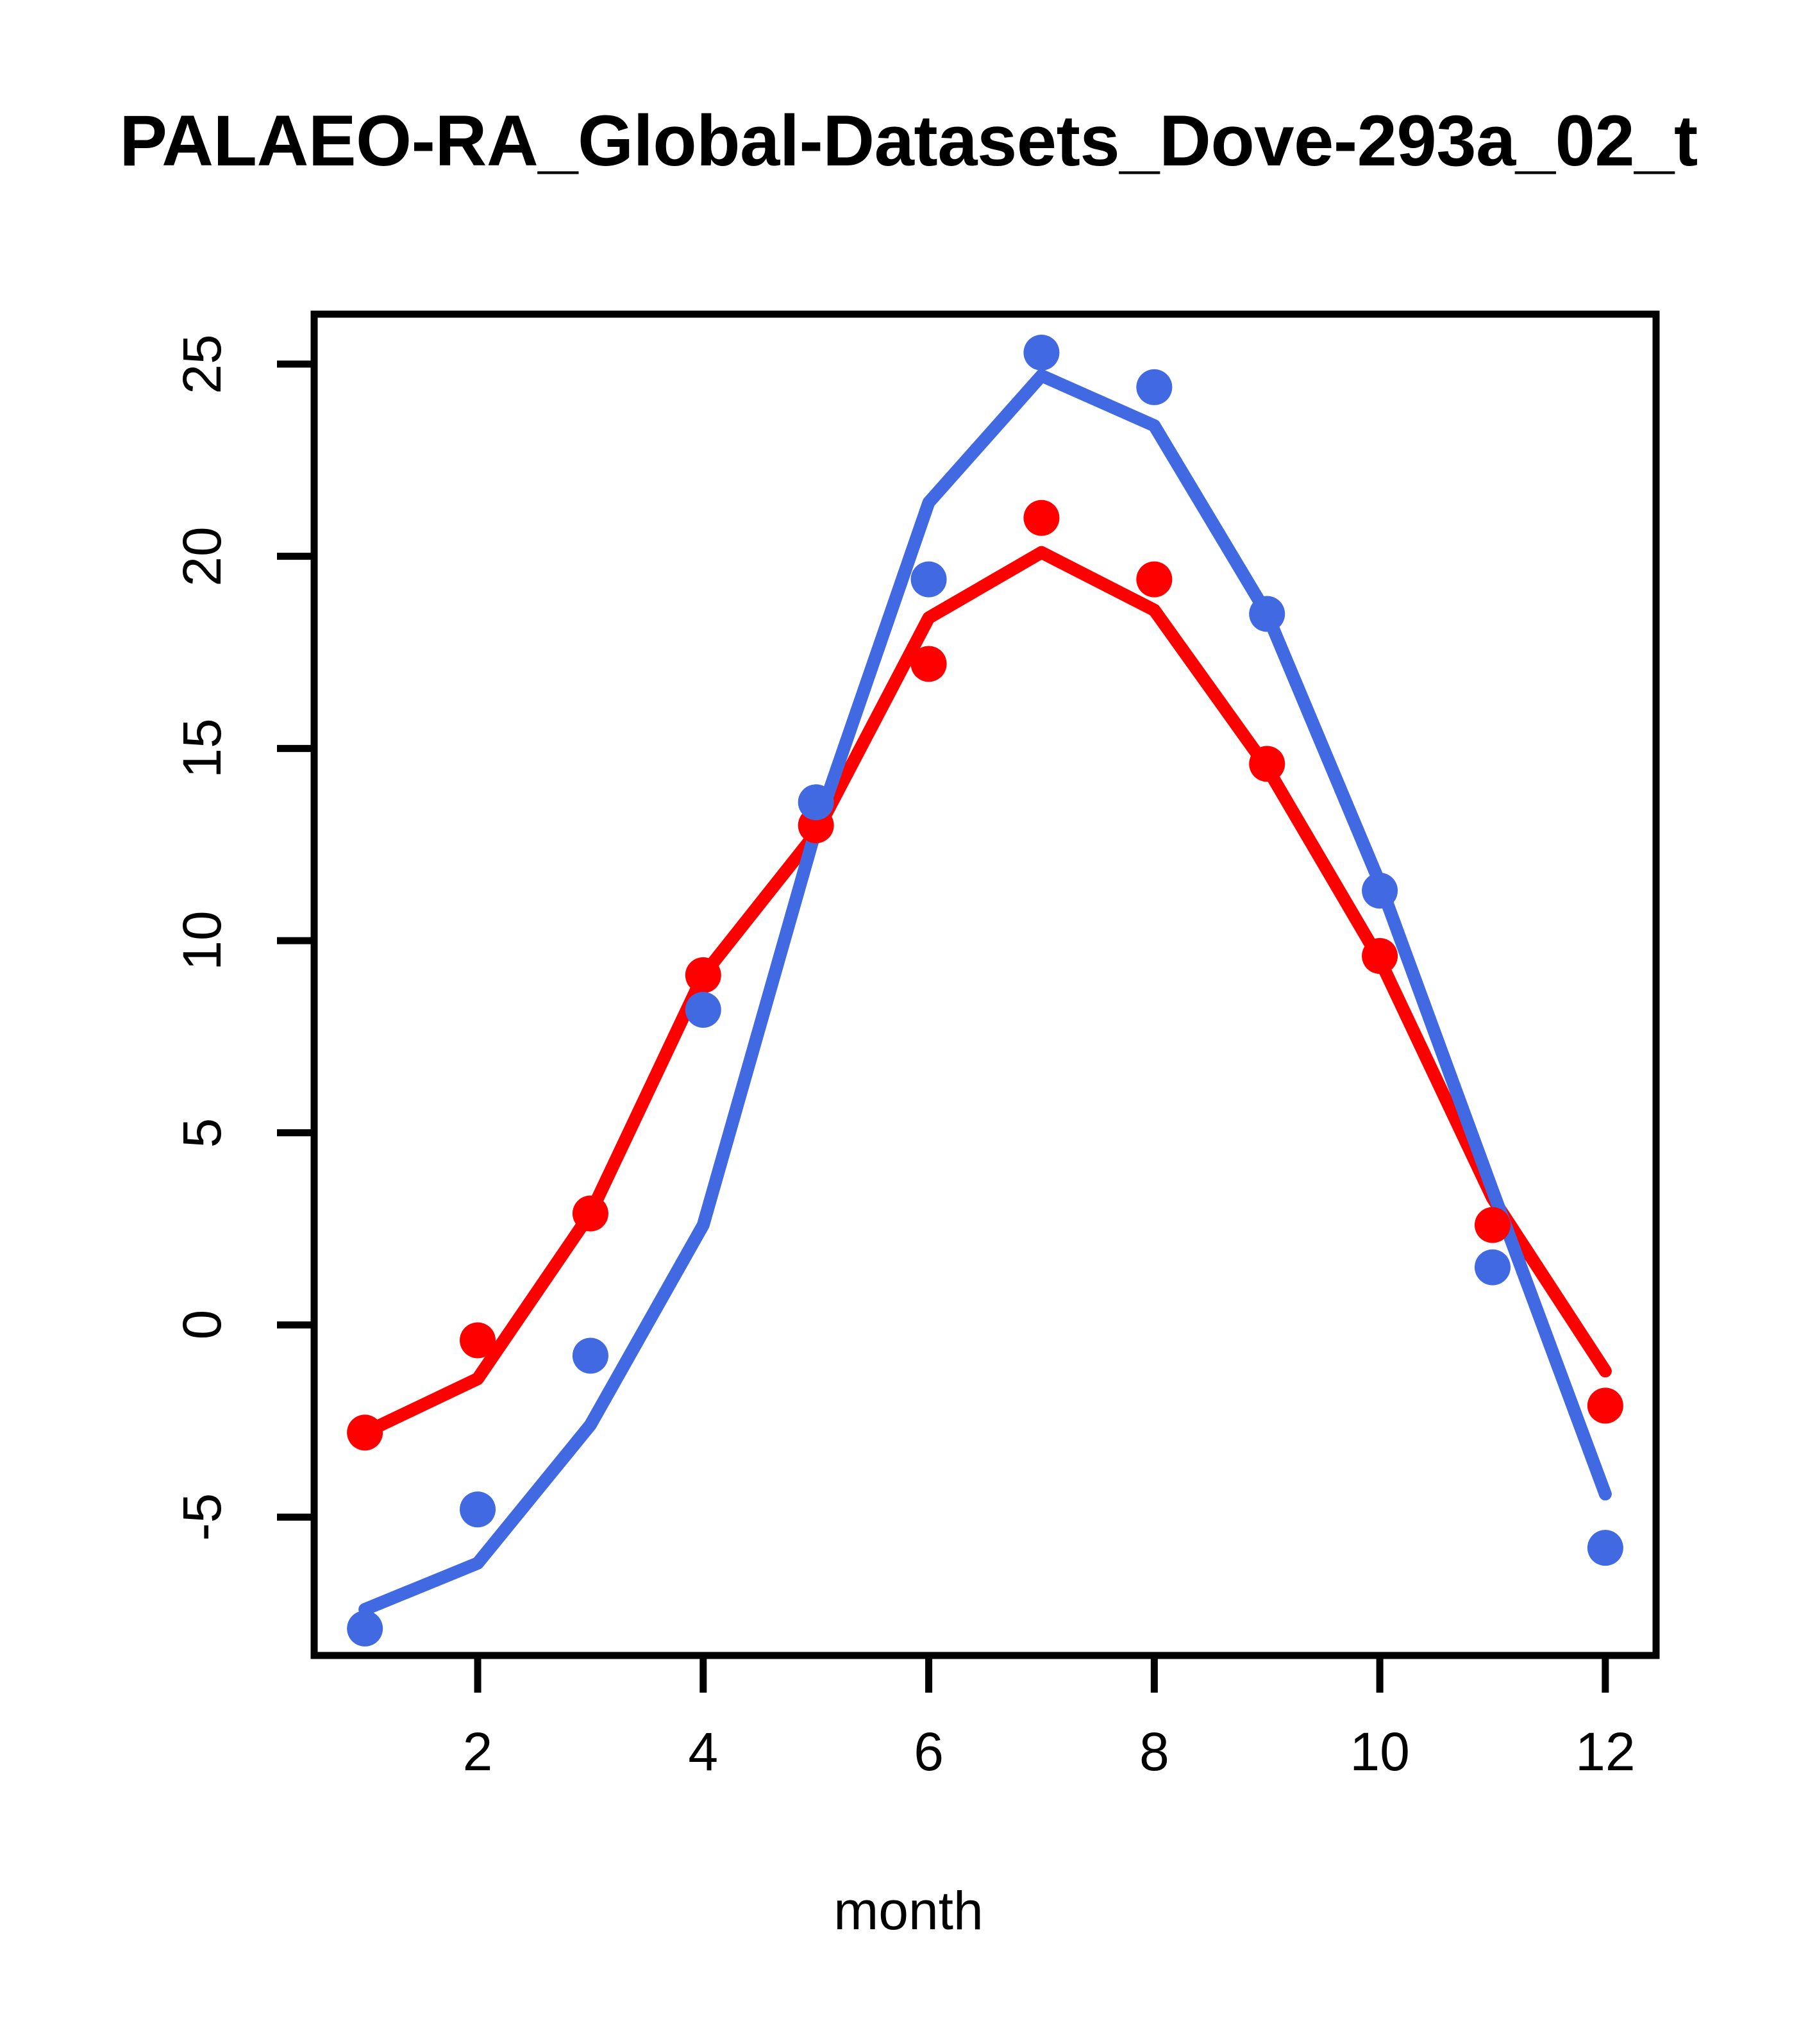 This screenshot has width=1817, height=2044. I want to click on y-tick-label: 10, so click(202, 940).